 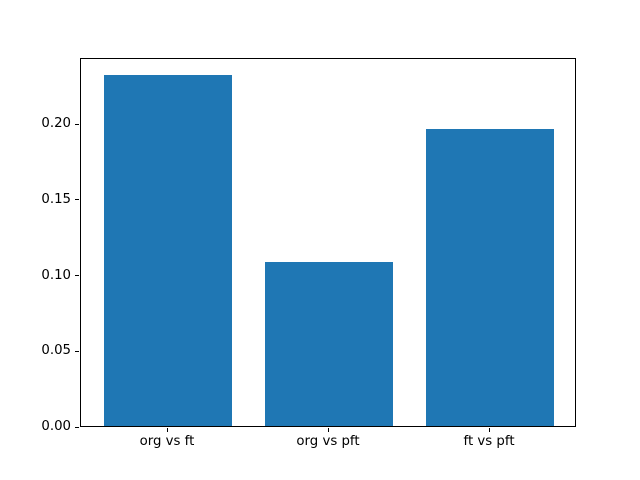 I want to click on bar-org-vs-pft, so click(x=329, y=344).